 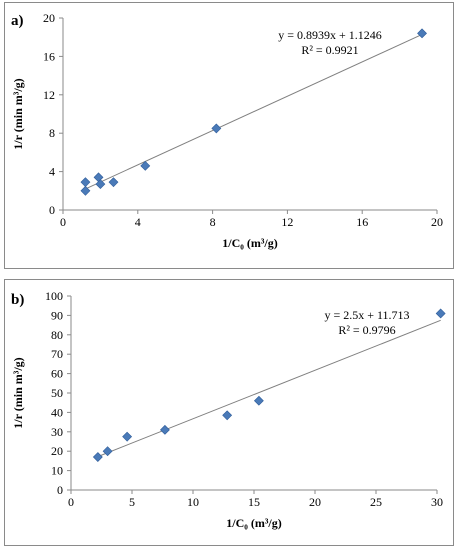 I want to click on chart-b-y-tick-label: 60, so click(x=57, y=374).